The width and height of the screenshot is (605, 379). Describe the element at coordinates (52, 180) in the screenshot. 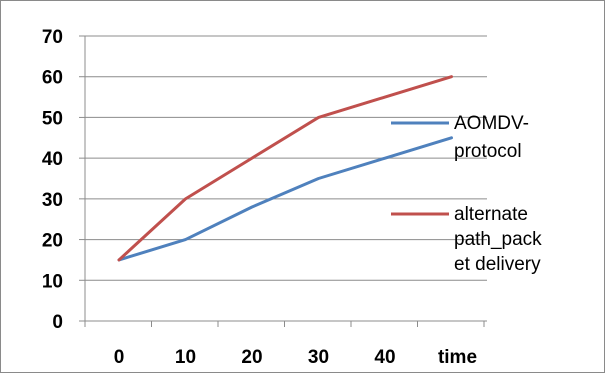

I see `y-tick-labels: 0 10 20 30 40 50 60 70` at that location.